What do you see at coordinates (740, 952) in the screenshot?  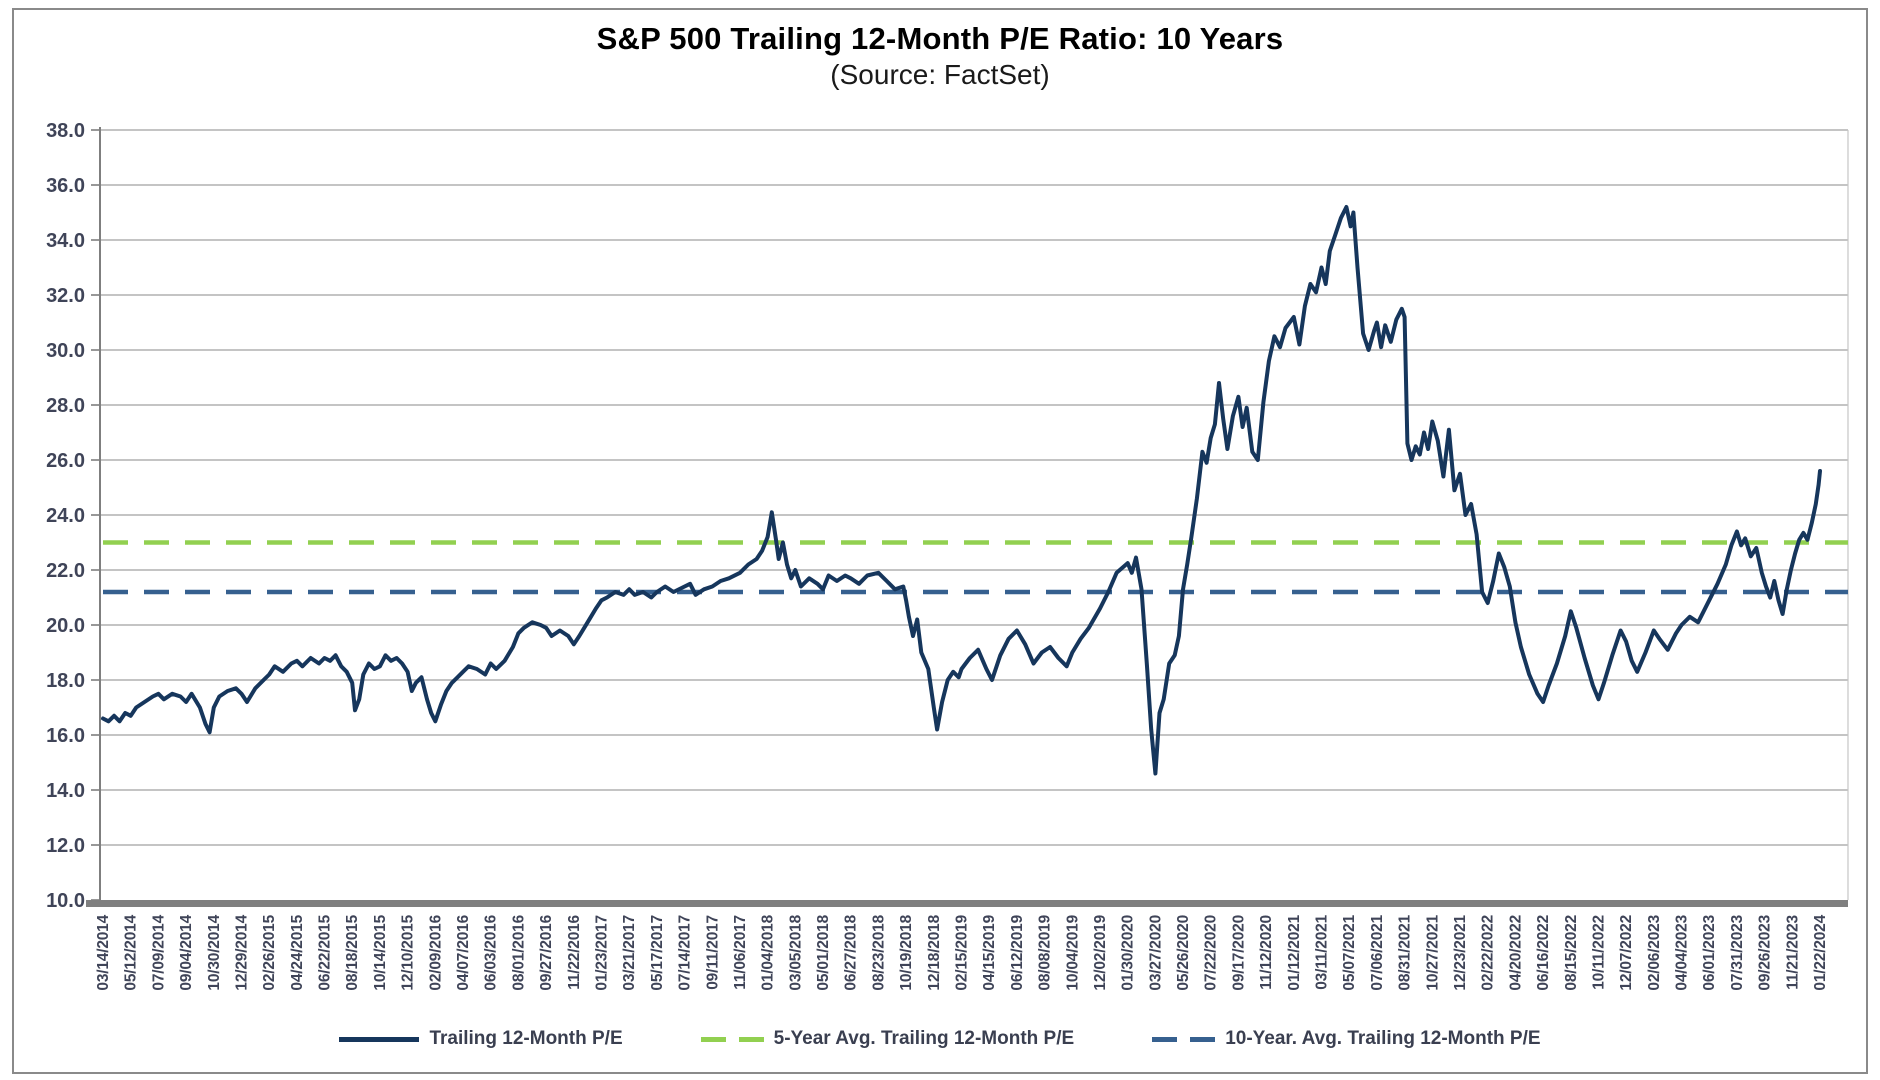 I see `x-axis-label: 11/06/2017` at bounding box center [740, 952].